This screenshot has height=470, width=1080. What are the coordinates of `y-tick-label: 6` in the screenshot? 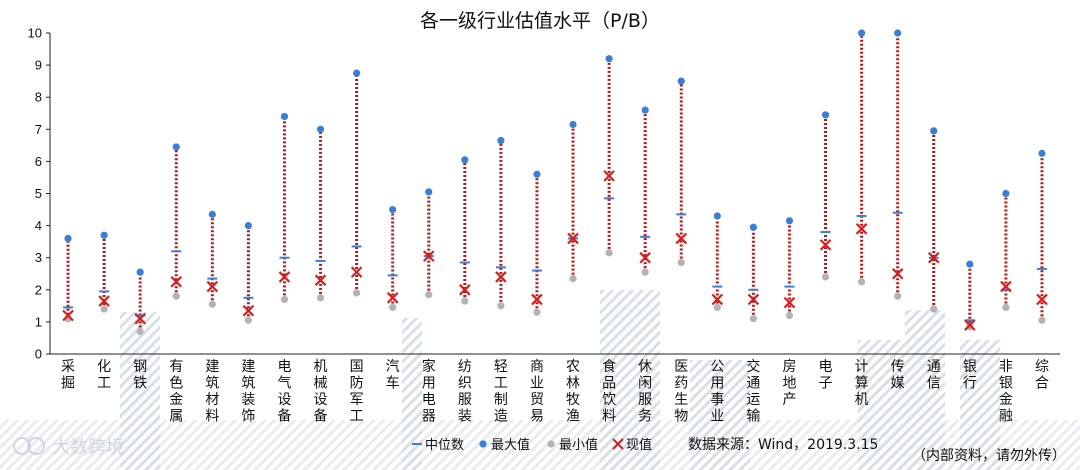 It's located at (38, 161).